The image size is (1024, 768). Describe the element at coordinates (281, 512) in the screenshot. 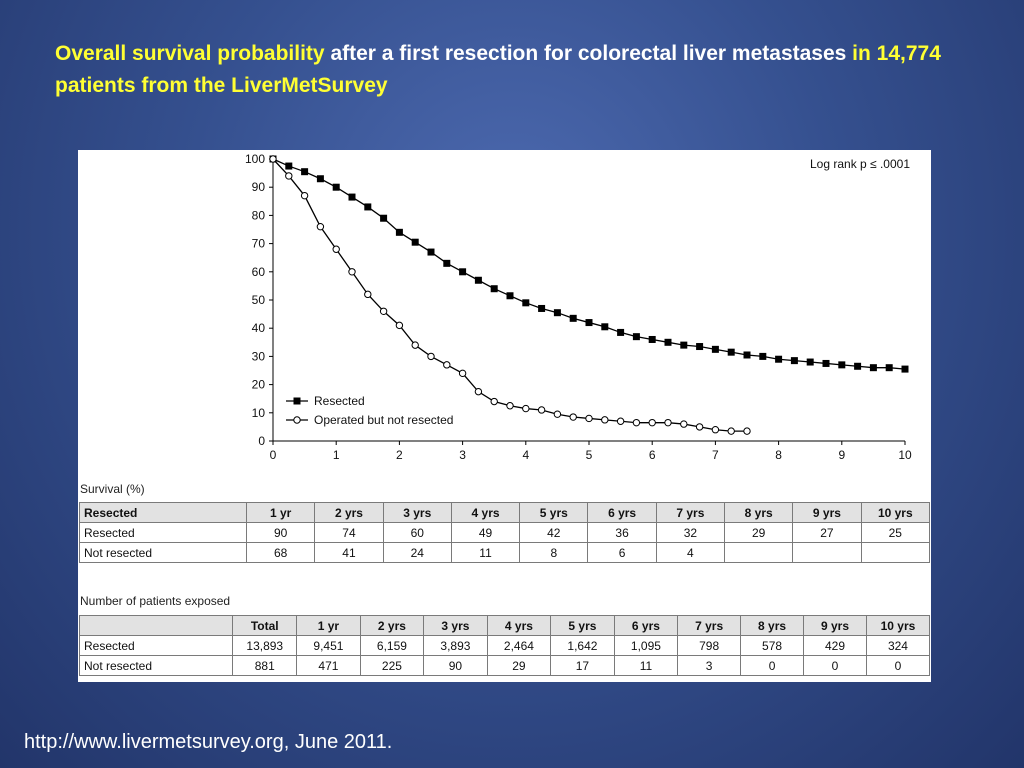

I see `survival-header-cell: 1 yr` at that location.